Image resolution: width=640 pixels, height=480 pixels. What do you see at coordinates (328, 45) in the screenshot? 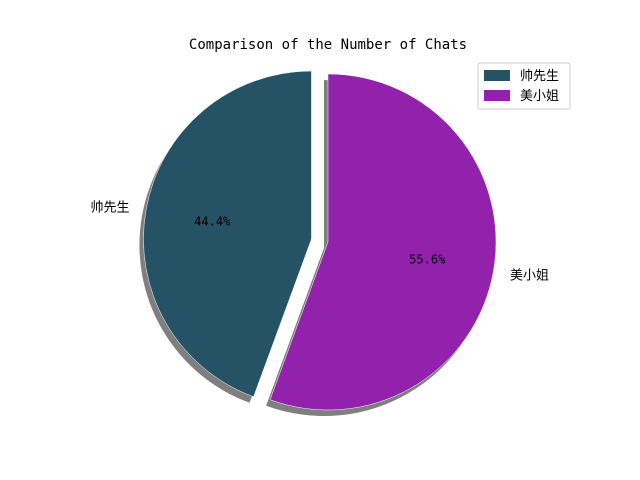
I see `chart-title: Comparison of the Number of Chats` at bounding box center [328, 45].